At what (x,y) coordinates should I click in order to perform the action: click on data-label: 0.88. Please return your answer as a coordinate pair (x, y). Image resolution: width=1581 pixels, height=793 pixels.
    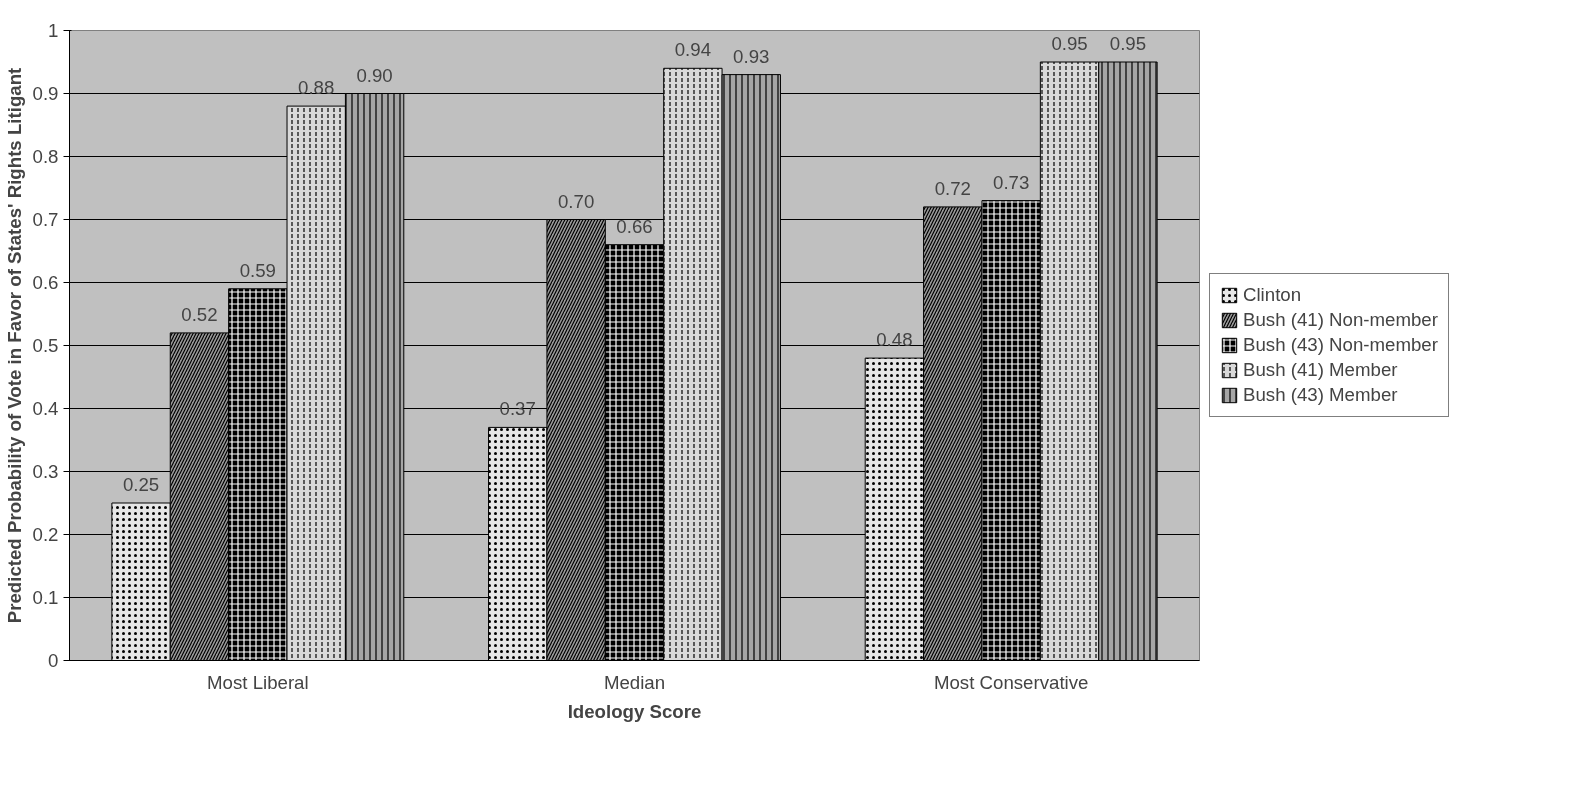
    Looking at the image, I should click on (316, 88).